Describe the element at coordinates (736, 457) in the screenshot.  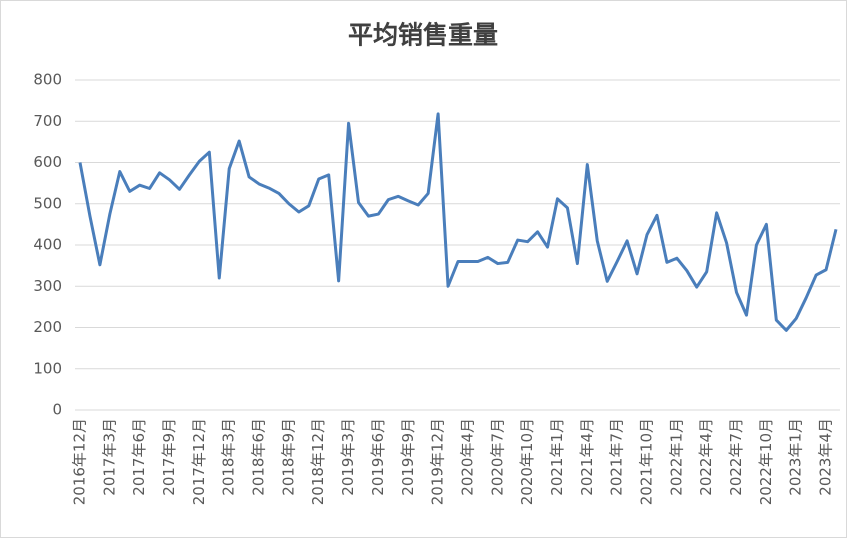
I see `x-tick-label: 2022年7月` at that location.